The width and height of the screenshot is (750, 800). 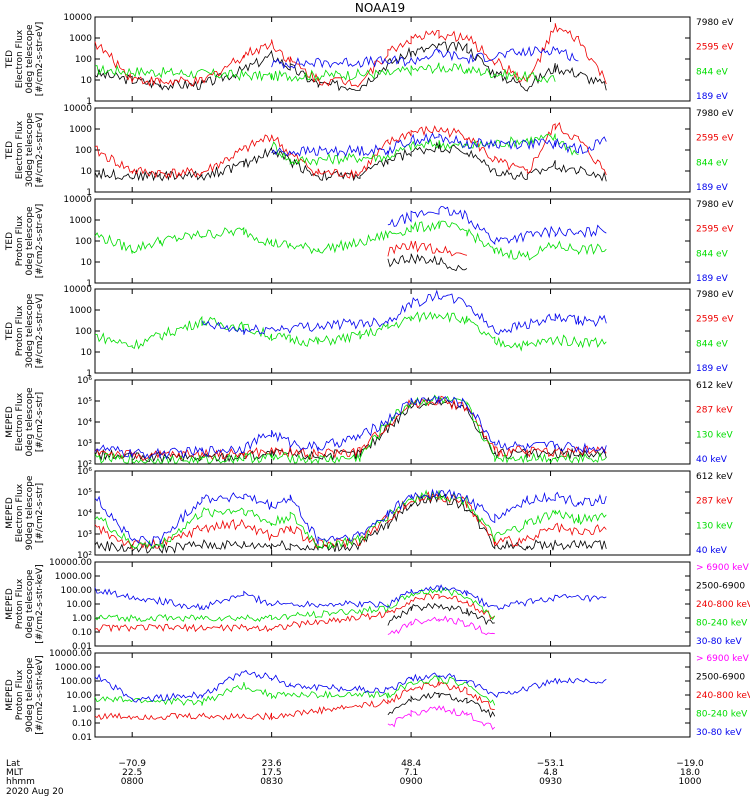 What do you see at coordinates (82, 710) in the screenshot?
I see `y-tick-label: 1.00` at bounding box center [82, 710].